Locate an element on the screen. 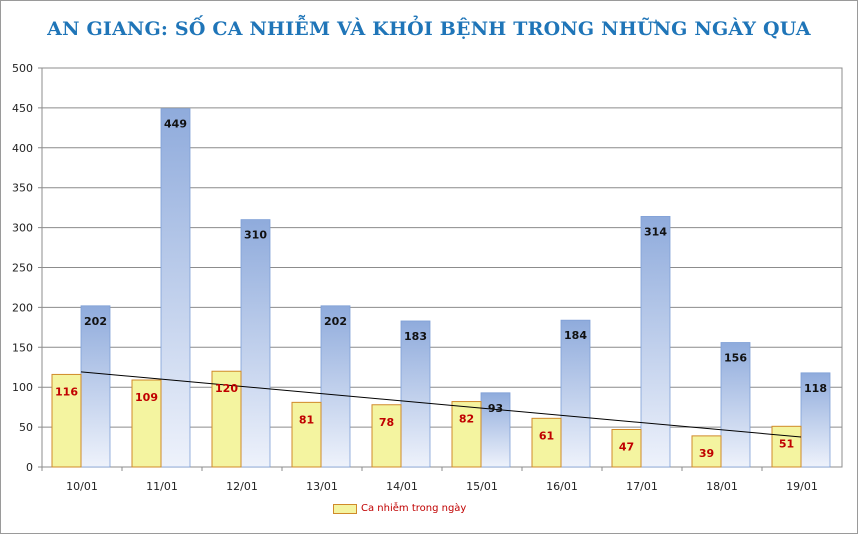 This screenshot has height=534, width=858. data-label-series-2: 184 is located at coordinates (575, 335).